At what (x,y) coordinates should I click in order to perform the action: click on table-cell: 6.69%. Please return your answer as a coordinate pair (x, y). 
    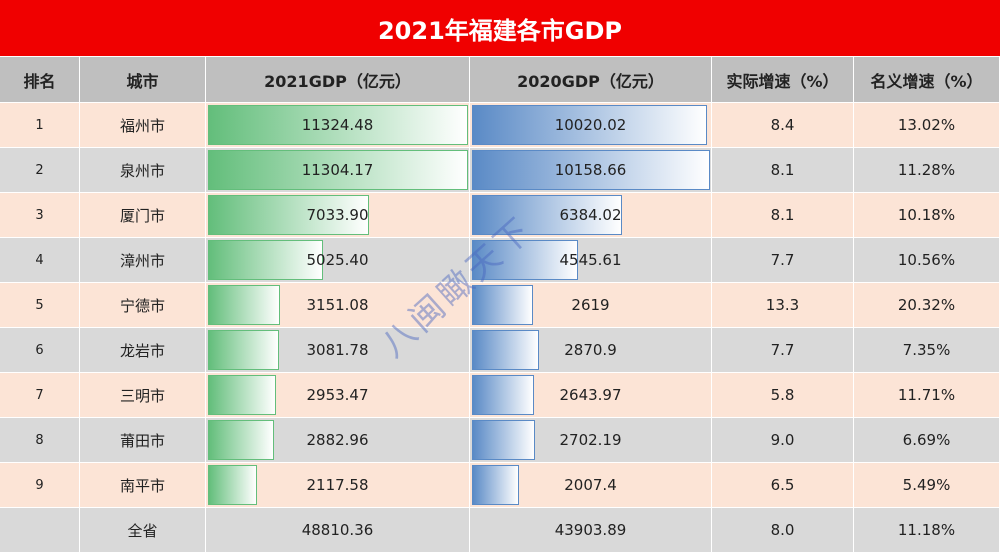
    Looking at the image, I should click on (927, 440).